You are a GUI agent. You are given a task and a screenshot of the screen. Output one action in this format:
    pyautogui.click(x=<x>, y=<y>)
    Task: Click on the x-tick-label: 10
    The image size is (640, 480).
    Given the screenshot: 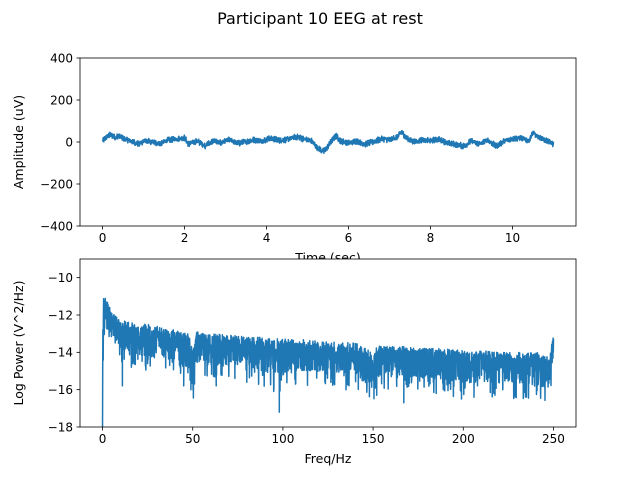 What is the action you would take?
    pyautogui.click(x=512, y=238)
    